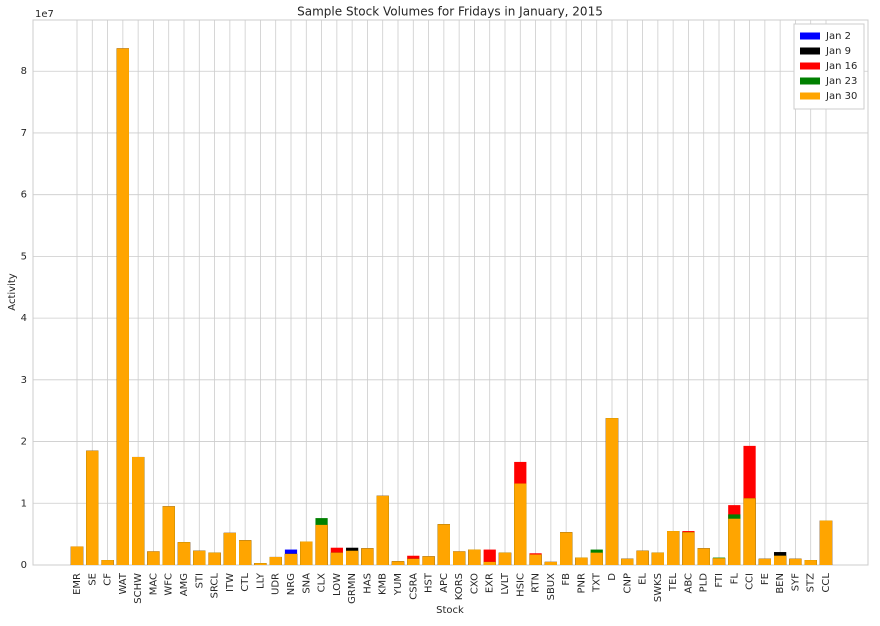  What do you see at coordinates (245, 582) in the screenshot?
I see `x-tick-label: CTL` at bounding box center [245, 582].